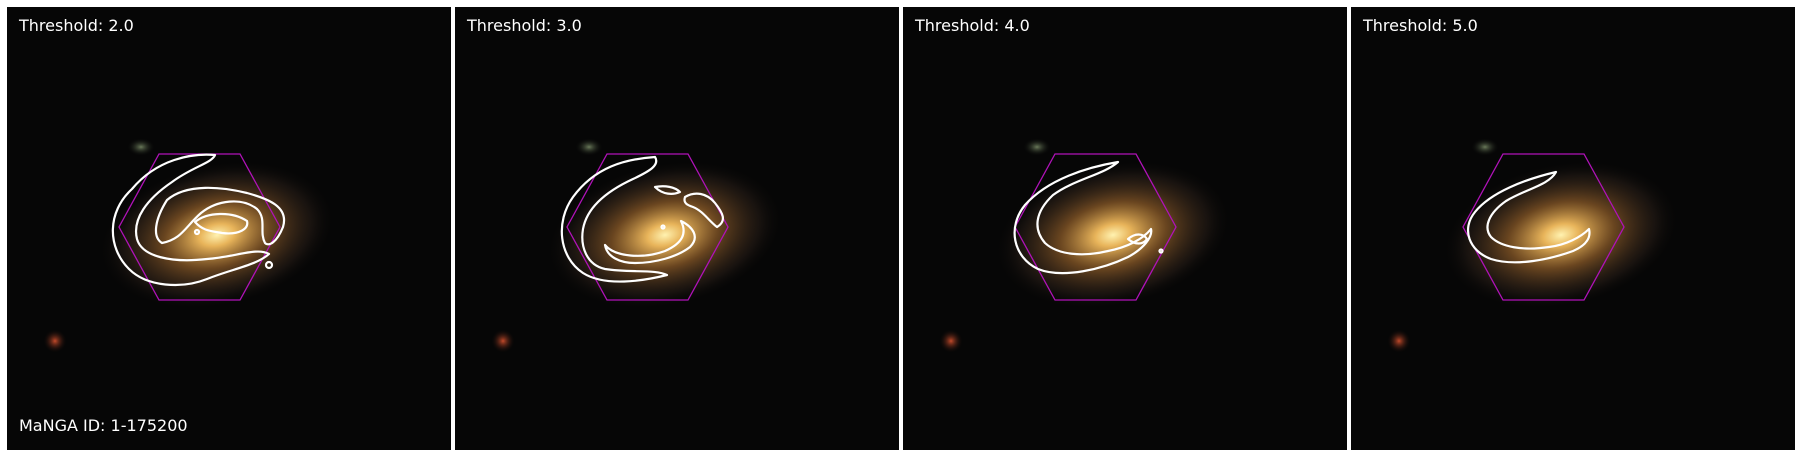  Describe the element at coordinates (76, 25) in the screenshot. I see `threshold-label: Threshold: 2.0` at that location.